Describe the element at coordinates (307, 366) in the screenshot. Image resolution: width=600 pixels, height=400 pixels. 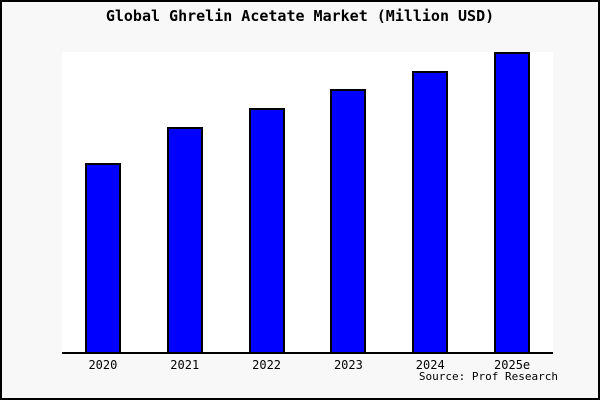
I see `x-tick-labels: 2020 2021 2022 2023 2024 2025e` at that location.